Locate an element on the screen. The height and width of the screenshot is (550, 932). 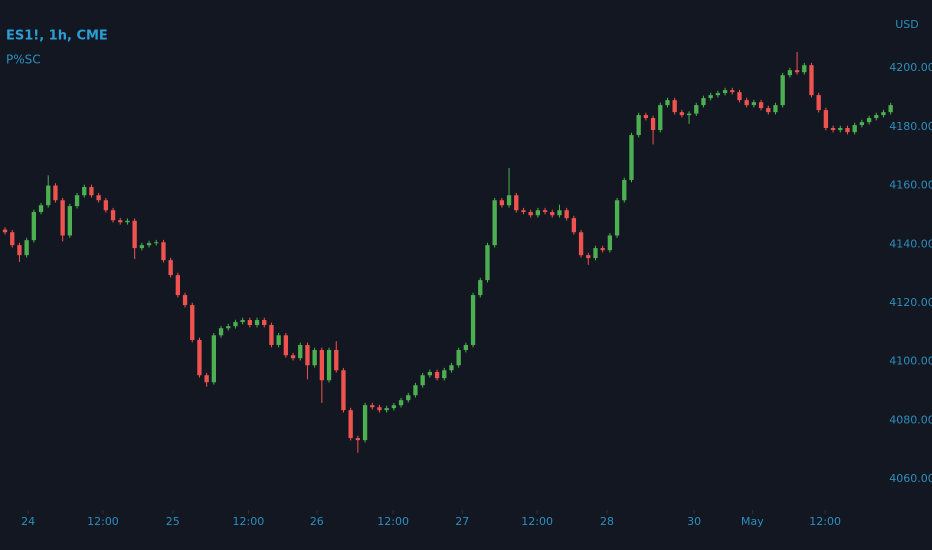
x-tick-label: 27 is located at coordinates (462, 521).